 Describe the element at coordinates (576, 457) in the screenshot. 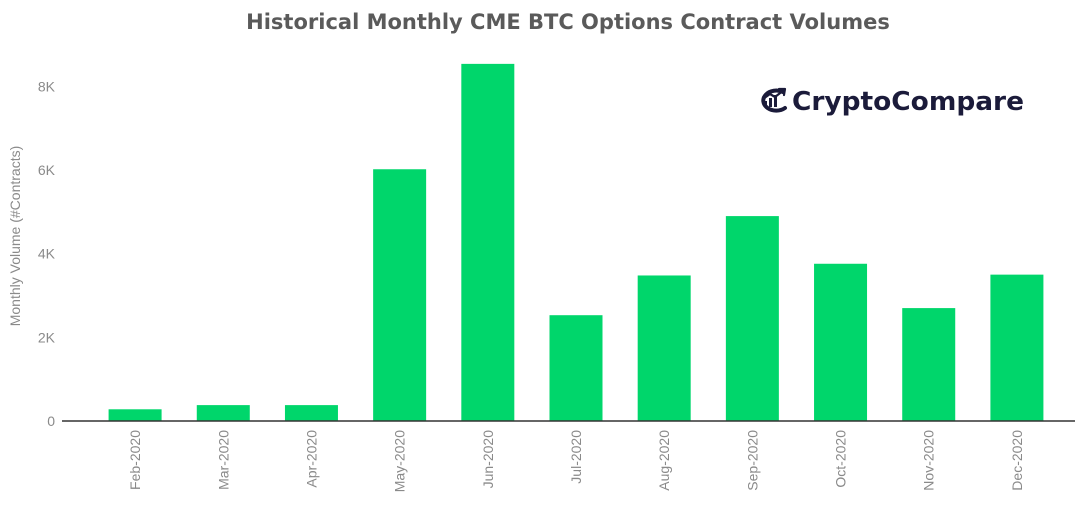

I see `x-tick-label: Jul-2020` at that location.